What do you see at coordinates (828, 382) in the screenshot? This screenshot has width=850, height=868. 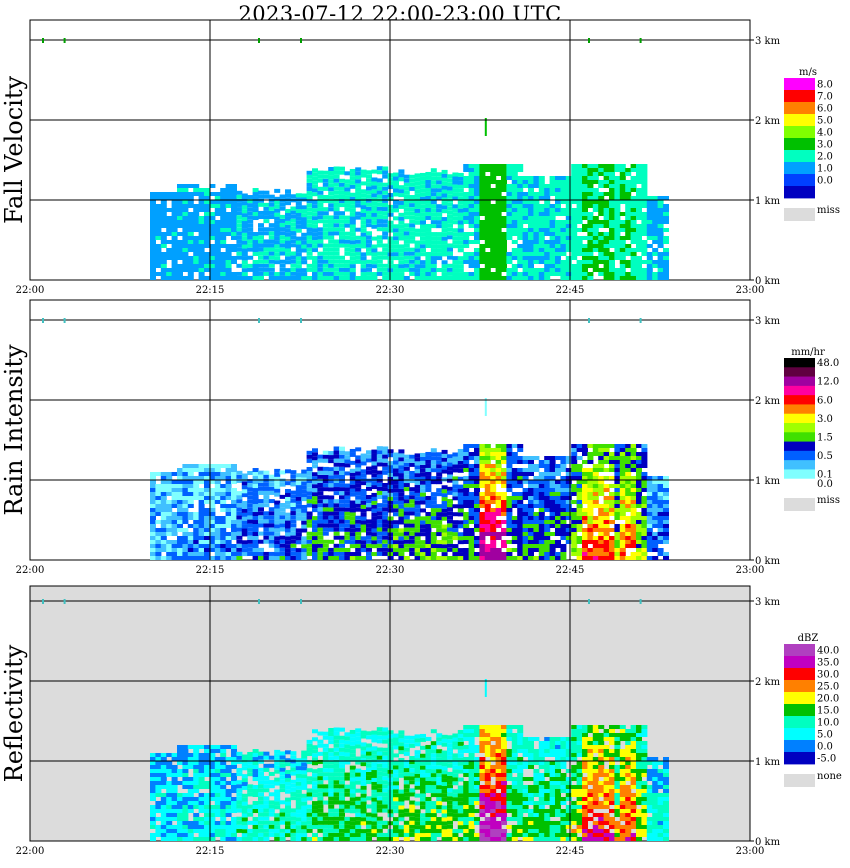 I see `colorbar-label: 12.0` at bounding box center [828, 382].